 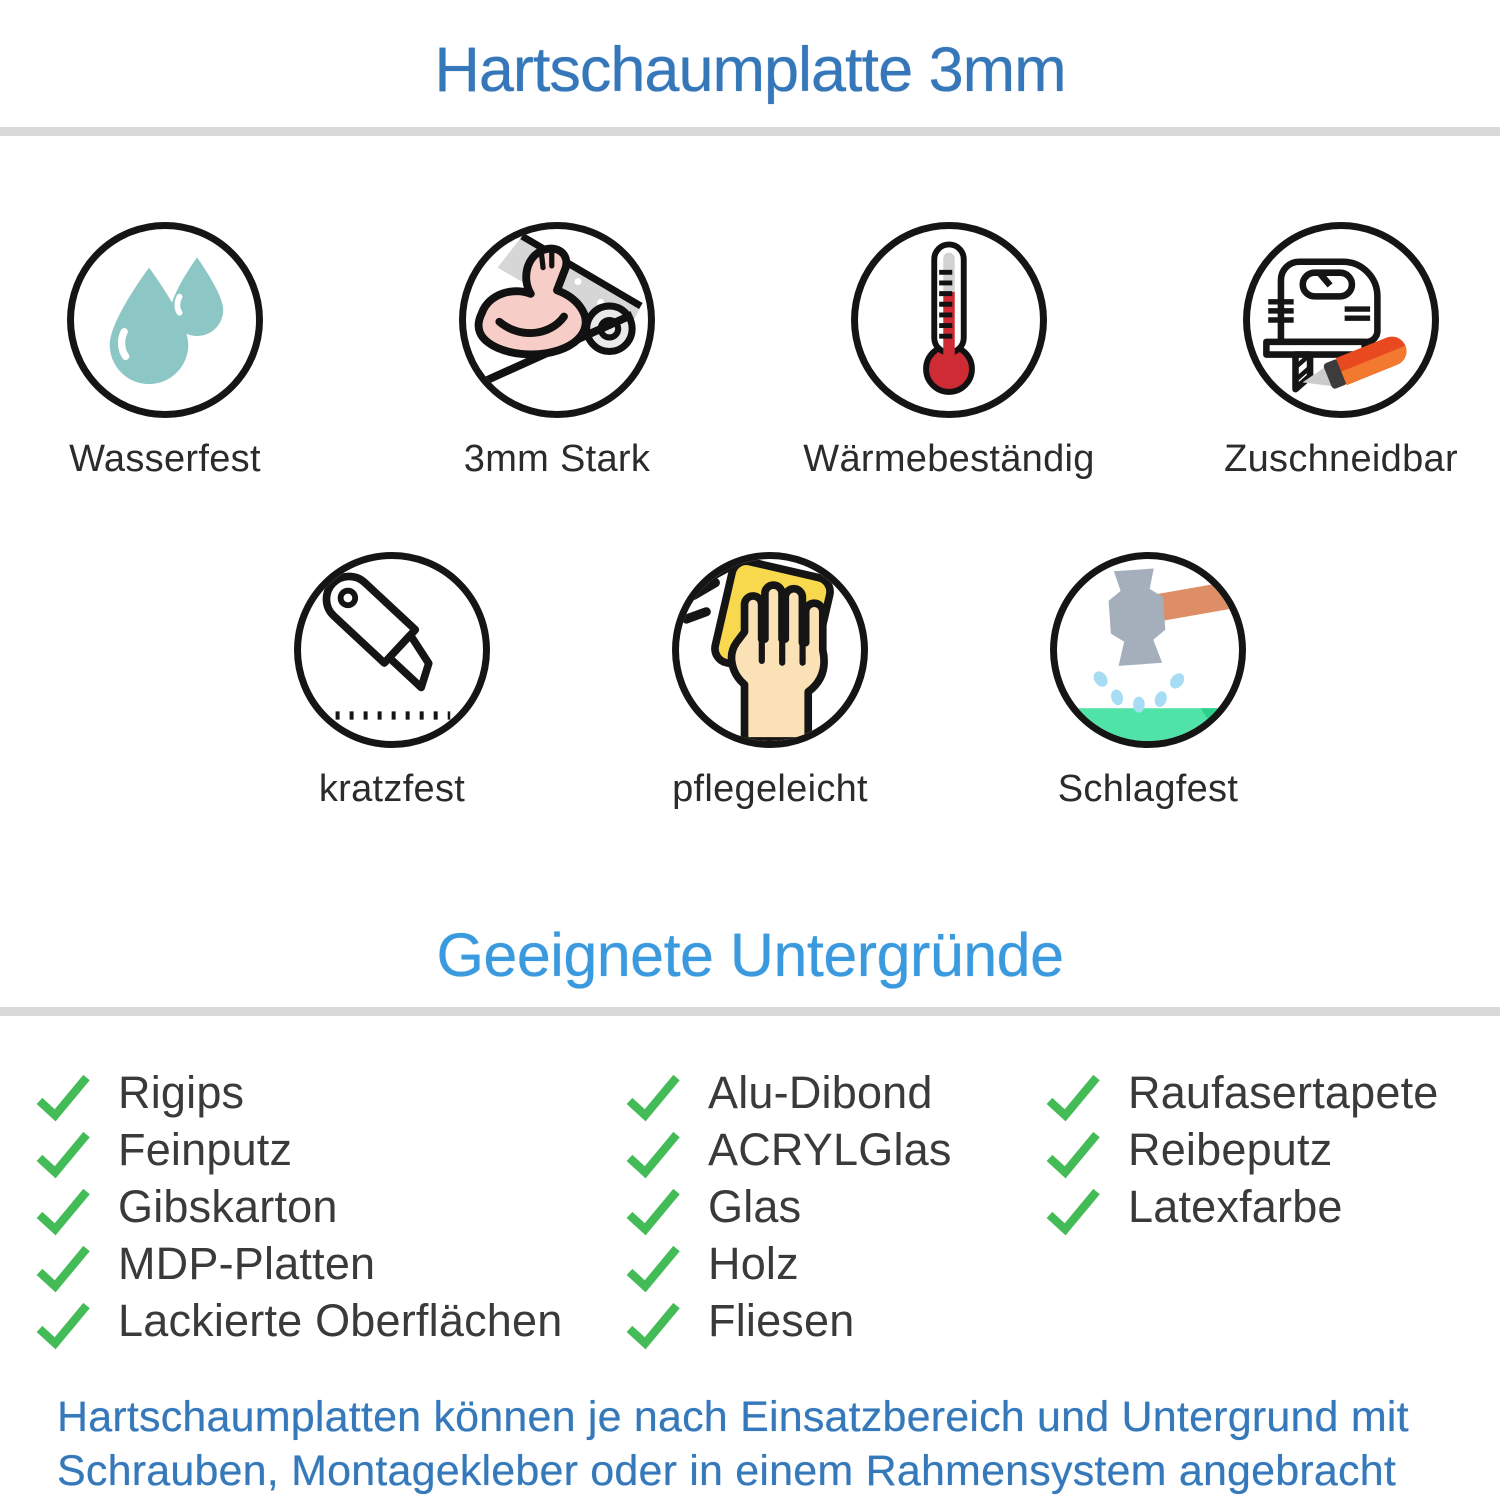 I want to click on feature-easy-care: pflegeleicht, so click(x=770, y=681).